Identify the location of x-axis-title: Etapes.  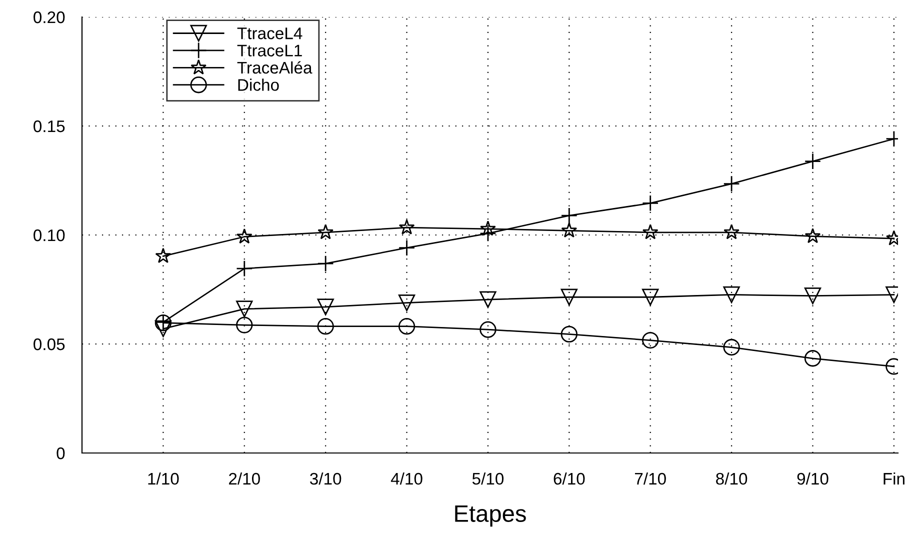
(490, 516).